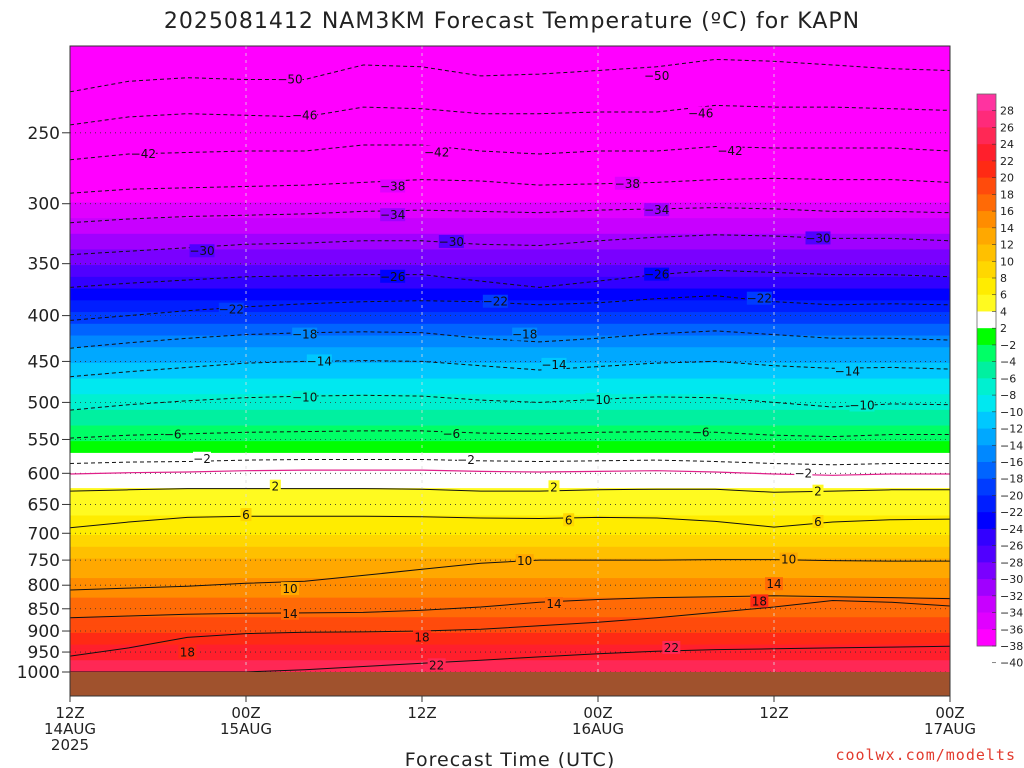 The height and width of the screenshot is (768, 1024). I want to click on contour-label: −30, so click(451, 242).